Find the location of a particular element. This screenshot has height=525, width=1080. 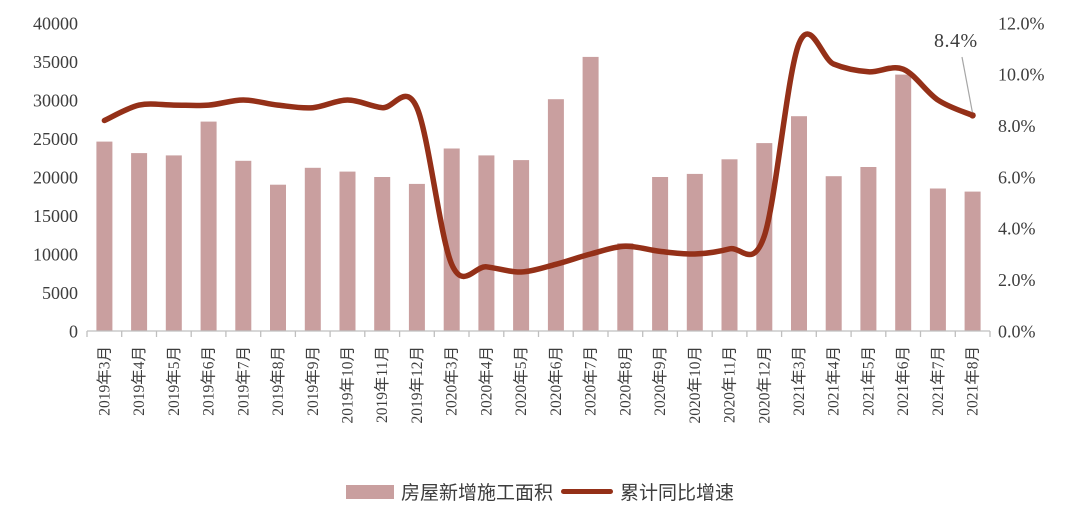

x-axis-label: 2021年7月 is located at coordinates (938, 381).